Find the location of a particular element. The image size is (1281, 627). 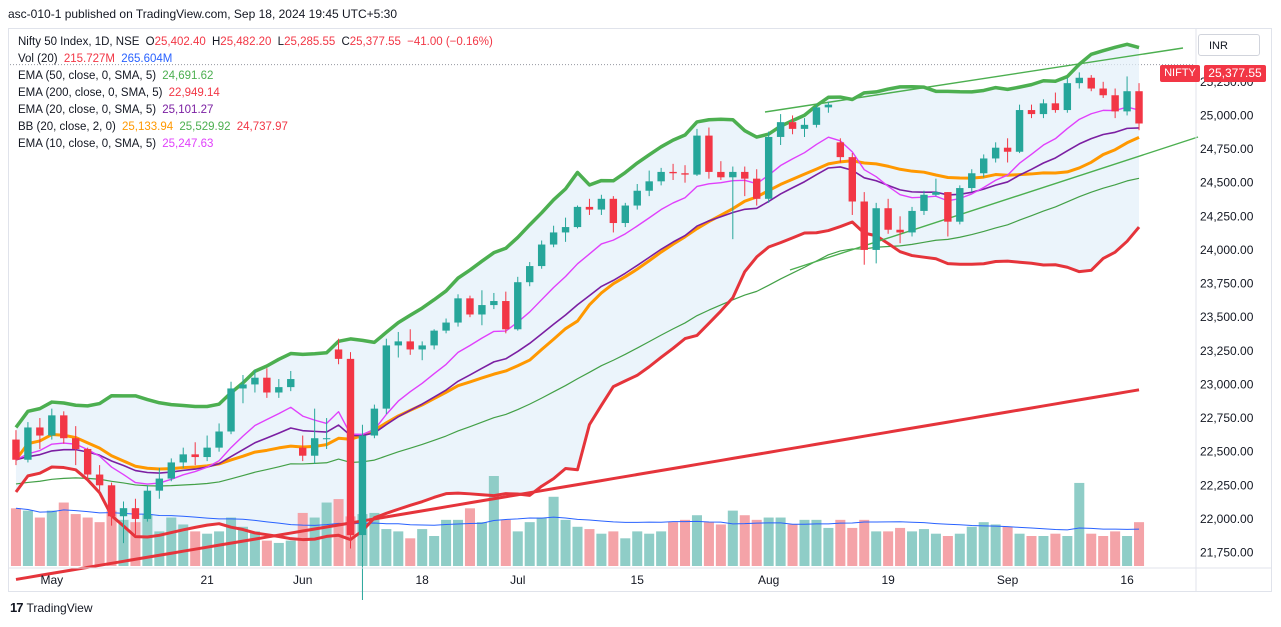

y-tick-label: 24,750.00 is located at coordinates (1227, 149).